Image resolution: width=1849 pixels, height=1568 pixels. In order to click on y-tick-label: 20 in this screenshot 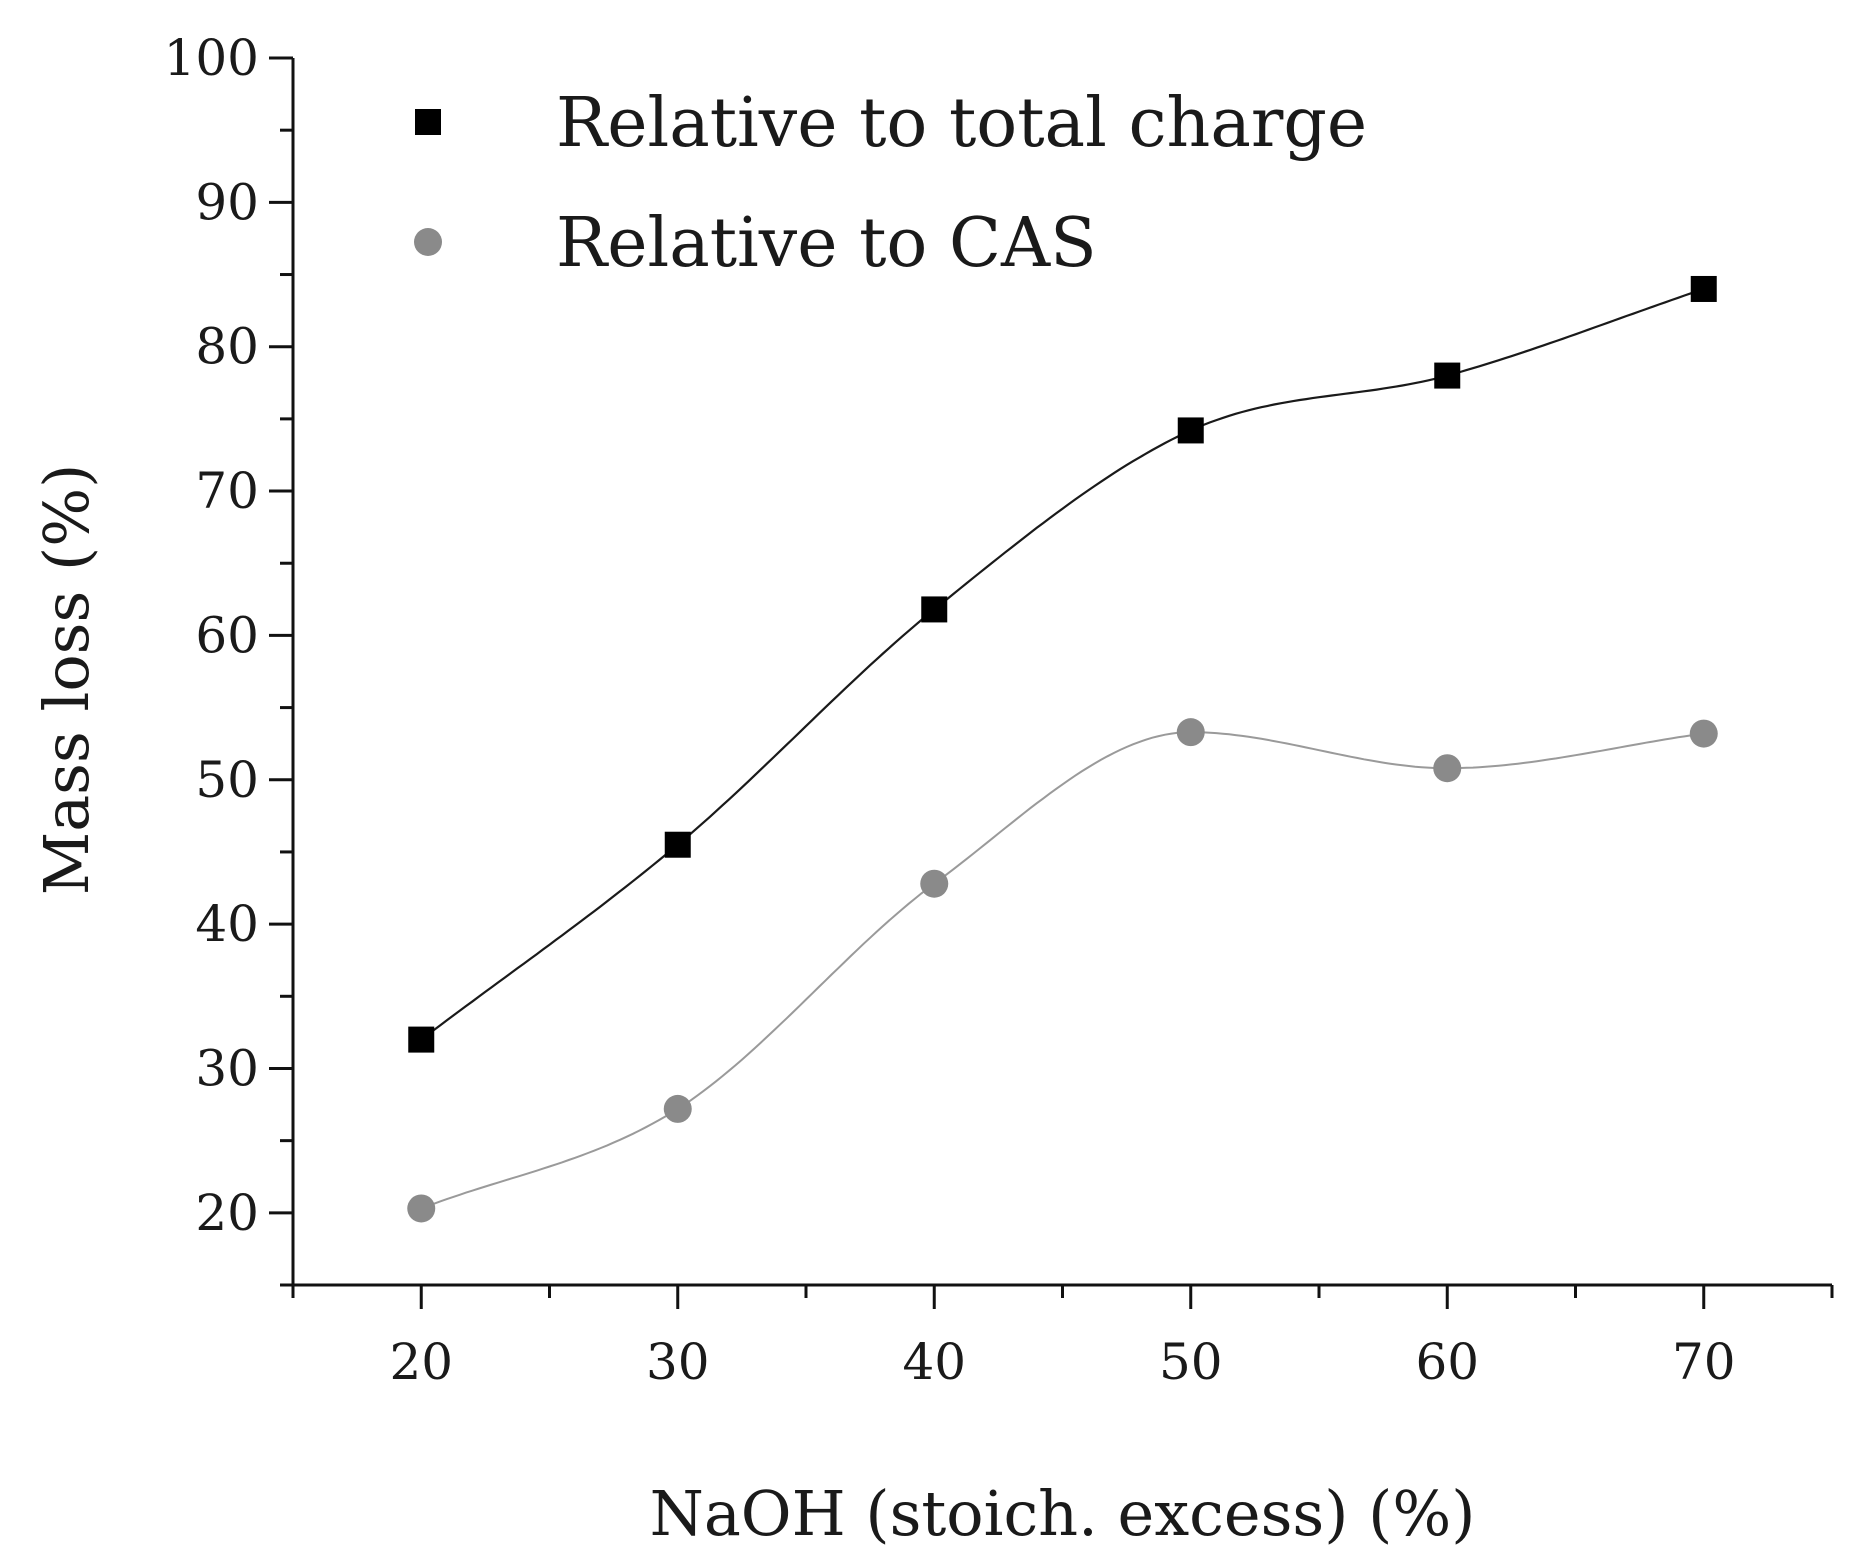, I will do `click(227, 1213)`.